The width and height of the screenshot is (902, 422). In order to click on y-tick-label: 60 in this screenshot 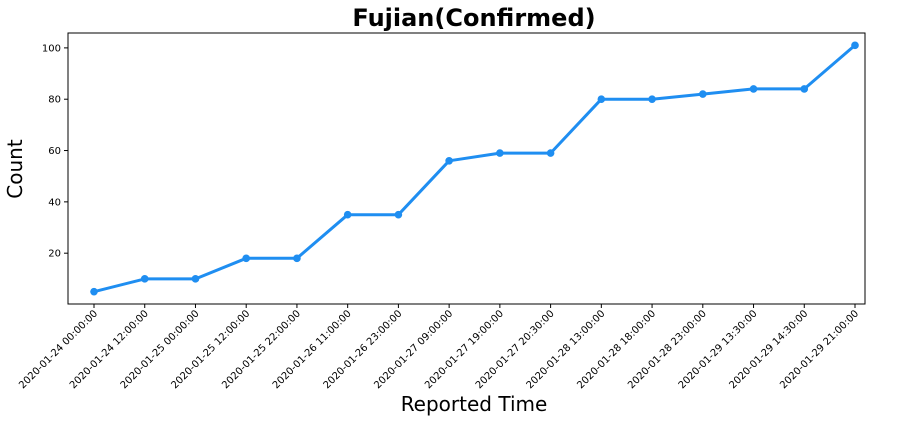, I will do `click(54, 151)`.